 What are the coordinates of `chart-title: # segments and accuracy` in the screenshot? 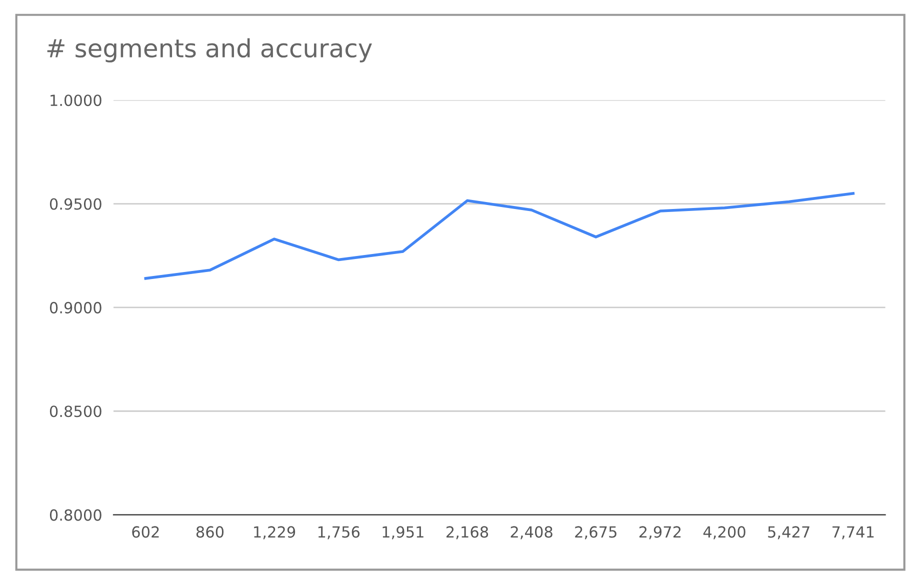 It's located at (209, 50).